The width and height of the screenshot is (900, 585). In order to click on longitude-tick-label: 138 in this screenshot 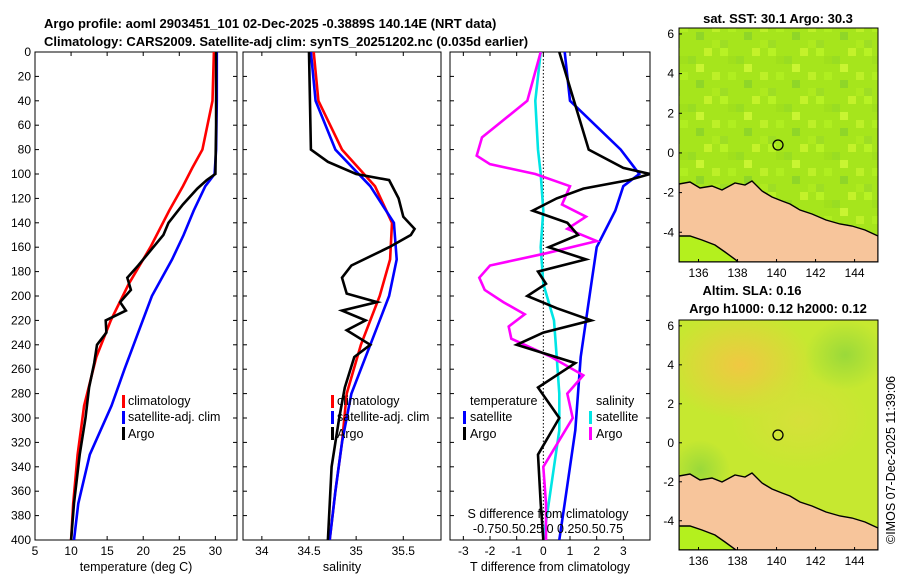, I will do `click(738, 273)`.